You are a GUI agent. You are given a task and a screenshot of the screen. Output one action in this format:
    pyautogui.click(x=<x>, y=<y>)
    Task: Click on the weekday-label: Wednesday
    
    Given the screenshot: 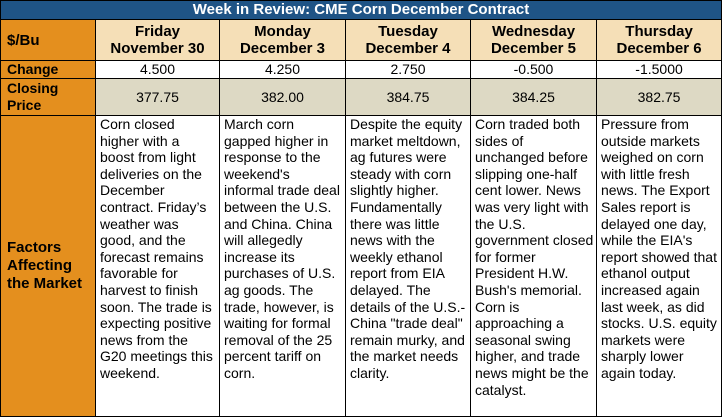 What is the action you would take?
    pyautogui.click(x=533, y=31)
    